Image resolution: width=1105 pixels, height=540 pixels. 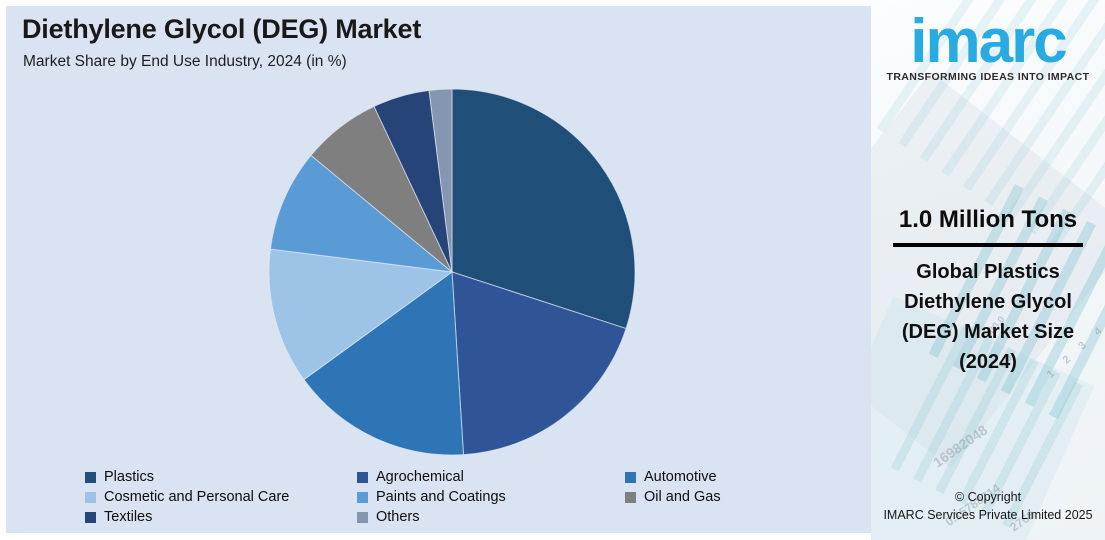 What do you see at coordinates (128, 517) in the screenshot?
I see `legend-label: Textiles` at bounding box center [128, 517].